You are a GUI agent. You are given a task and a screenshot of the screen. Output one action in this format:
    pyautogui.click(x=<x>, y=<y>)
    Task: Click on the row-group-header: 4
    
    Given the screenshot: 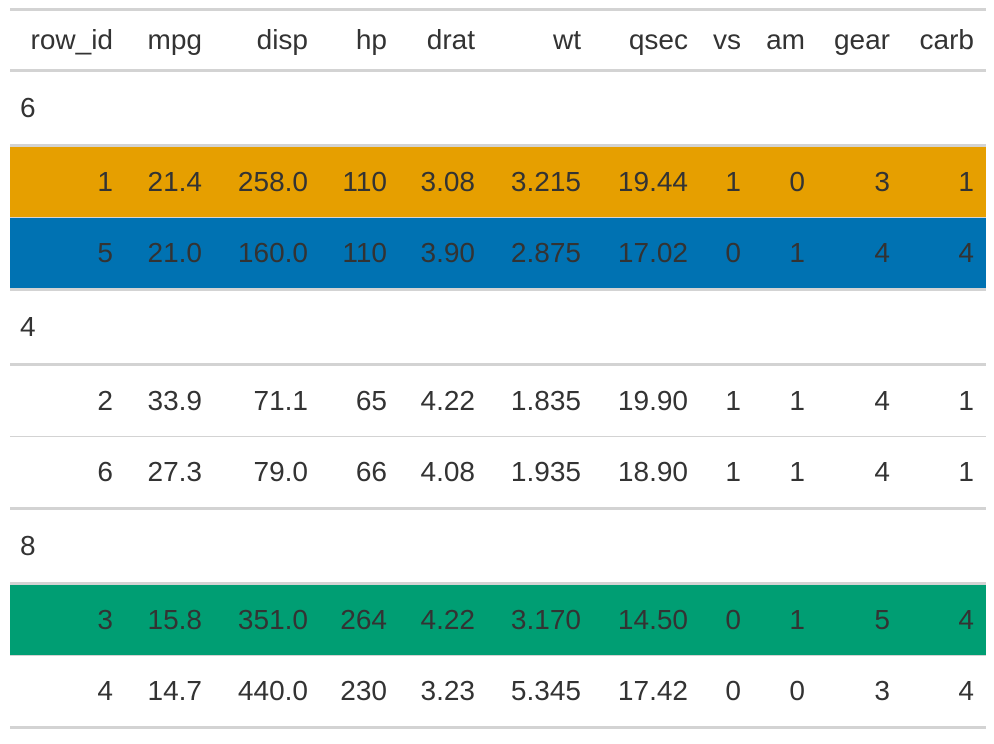 What is the action you would take?
    pyautogui.click(x=498, y=327)
    